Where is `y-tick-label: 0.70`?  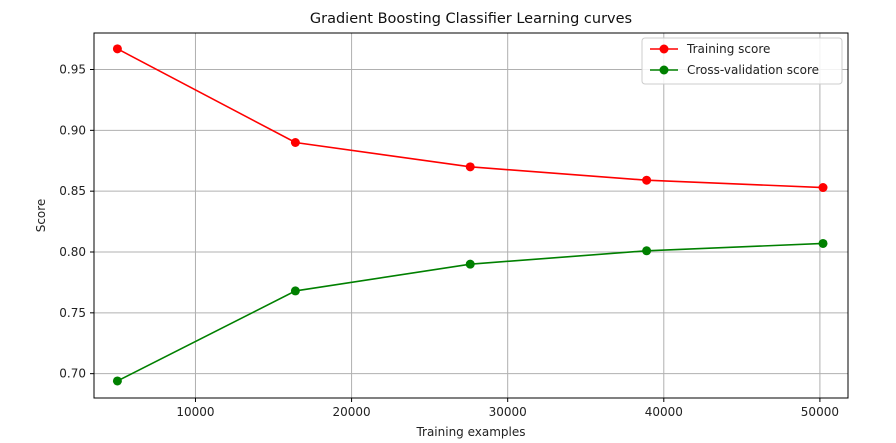 y-tick-label: 0.70 is located at coordinates (72, 374).